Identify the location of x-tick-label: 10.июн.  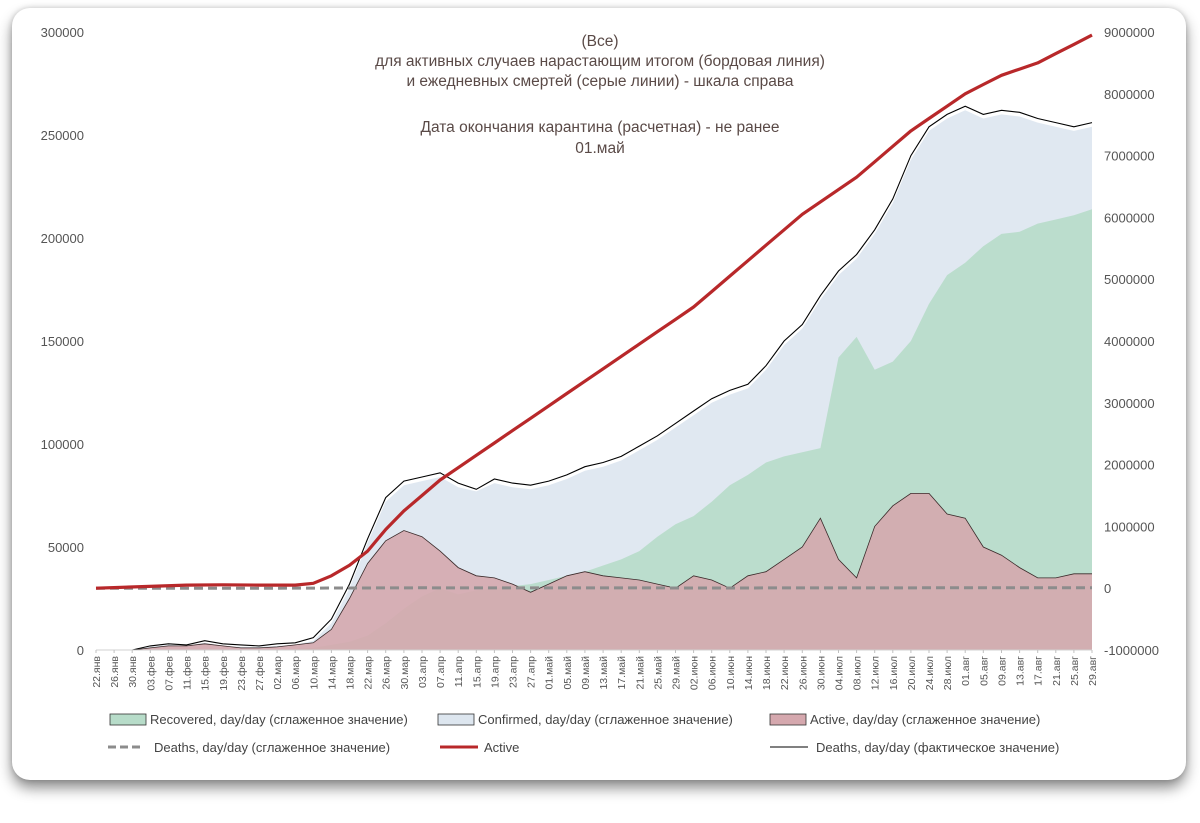
(731, 673).